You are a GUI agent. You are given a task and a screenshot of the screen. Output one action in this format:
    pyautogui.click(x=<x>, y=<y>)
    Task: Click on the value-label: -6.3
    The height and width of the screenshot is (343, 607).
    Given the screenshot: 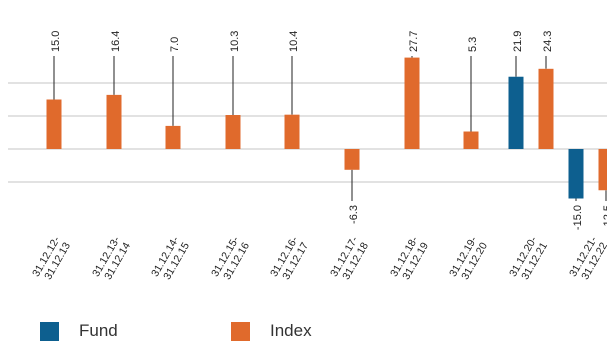 What is the action you would take?
    pyautogui.click(x=354, y=214)
    